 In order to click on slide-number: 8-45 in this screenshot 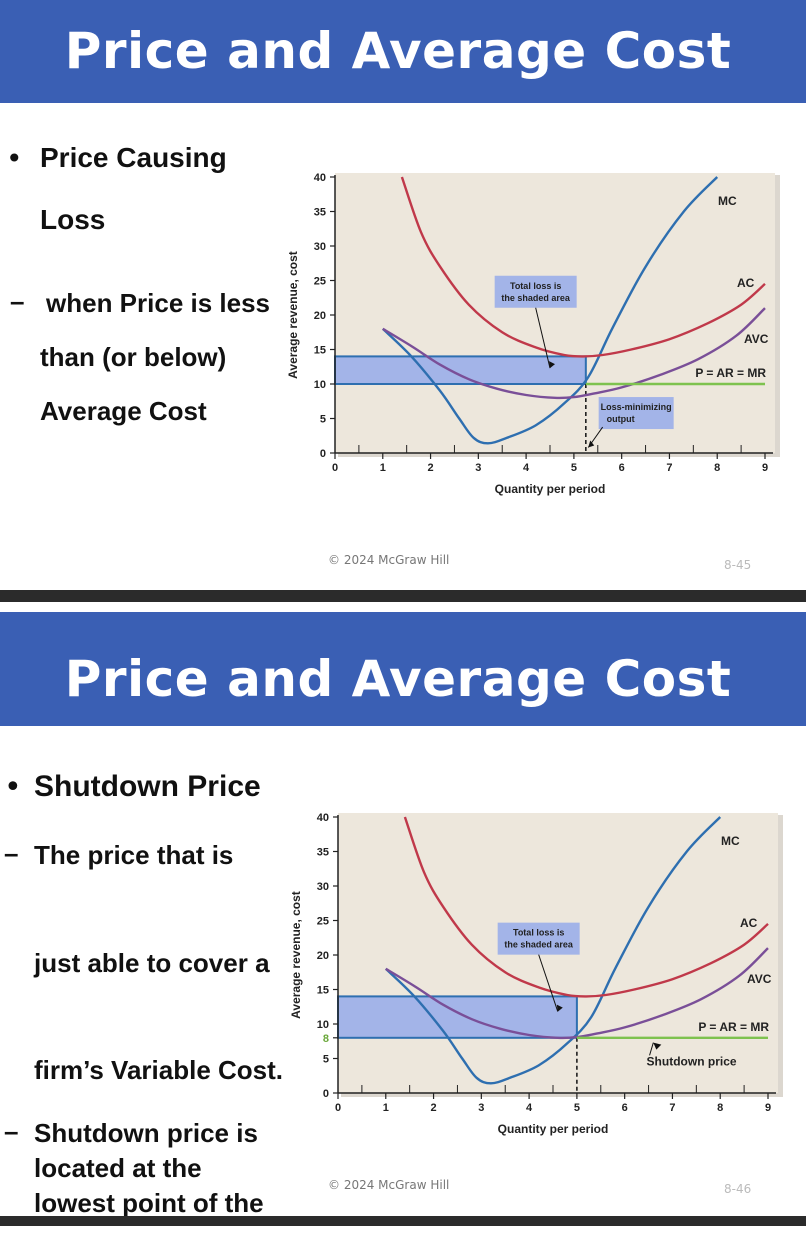, I will do `click(738, 565)`.